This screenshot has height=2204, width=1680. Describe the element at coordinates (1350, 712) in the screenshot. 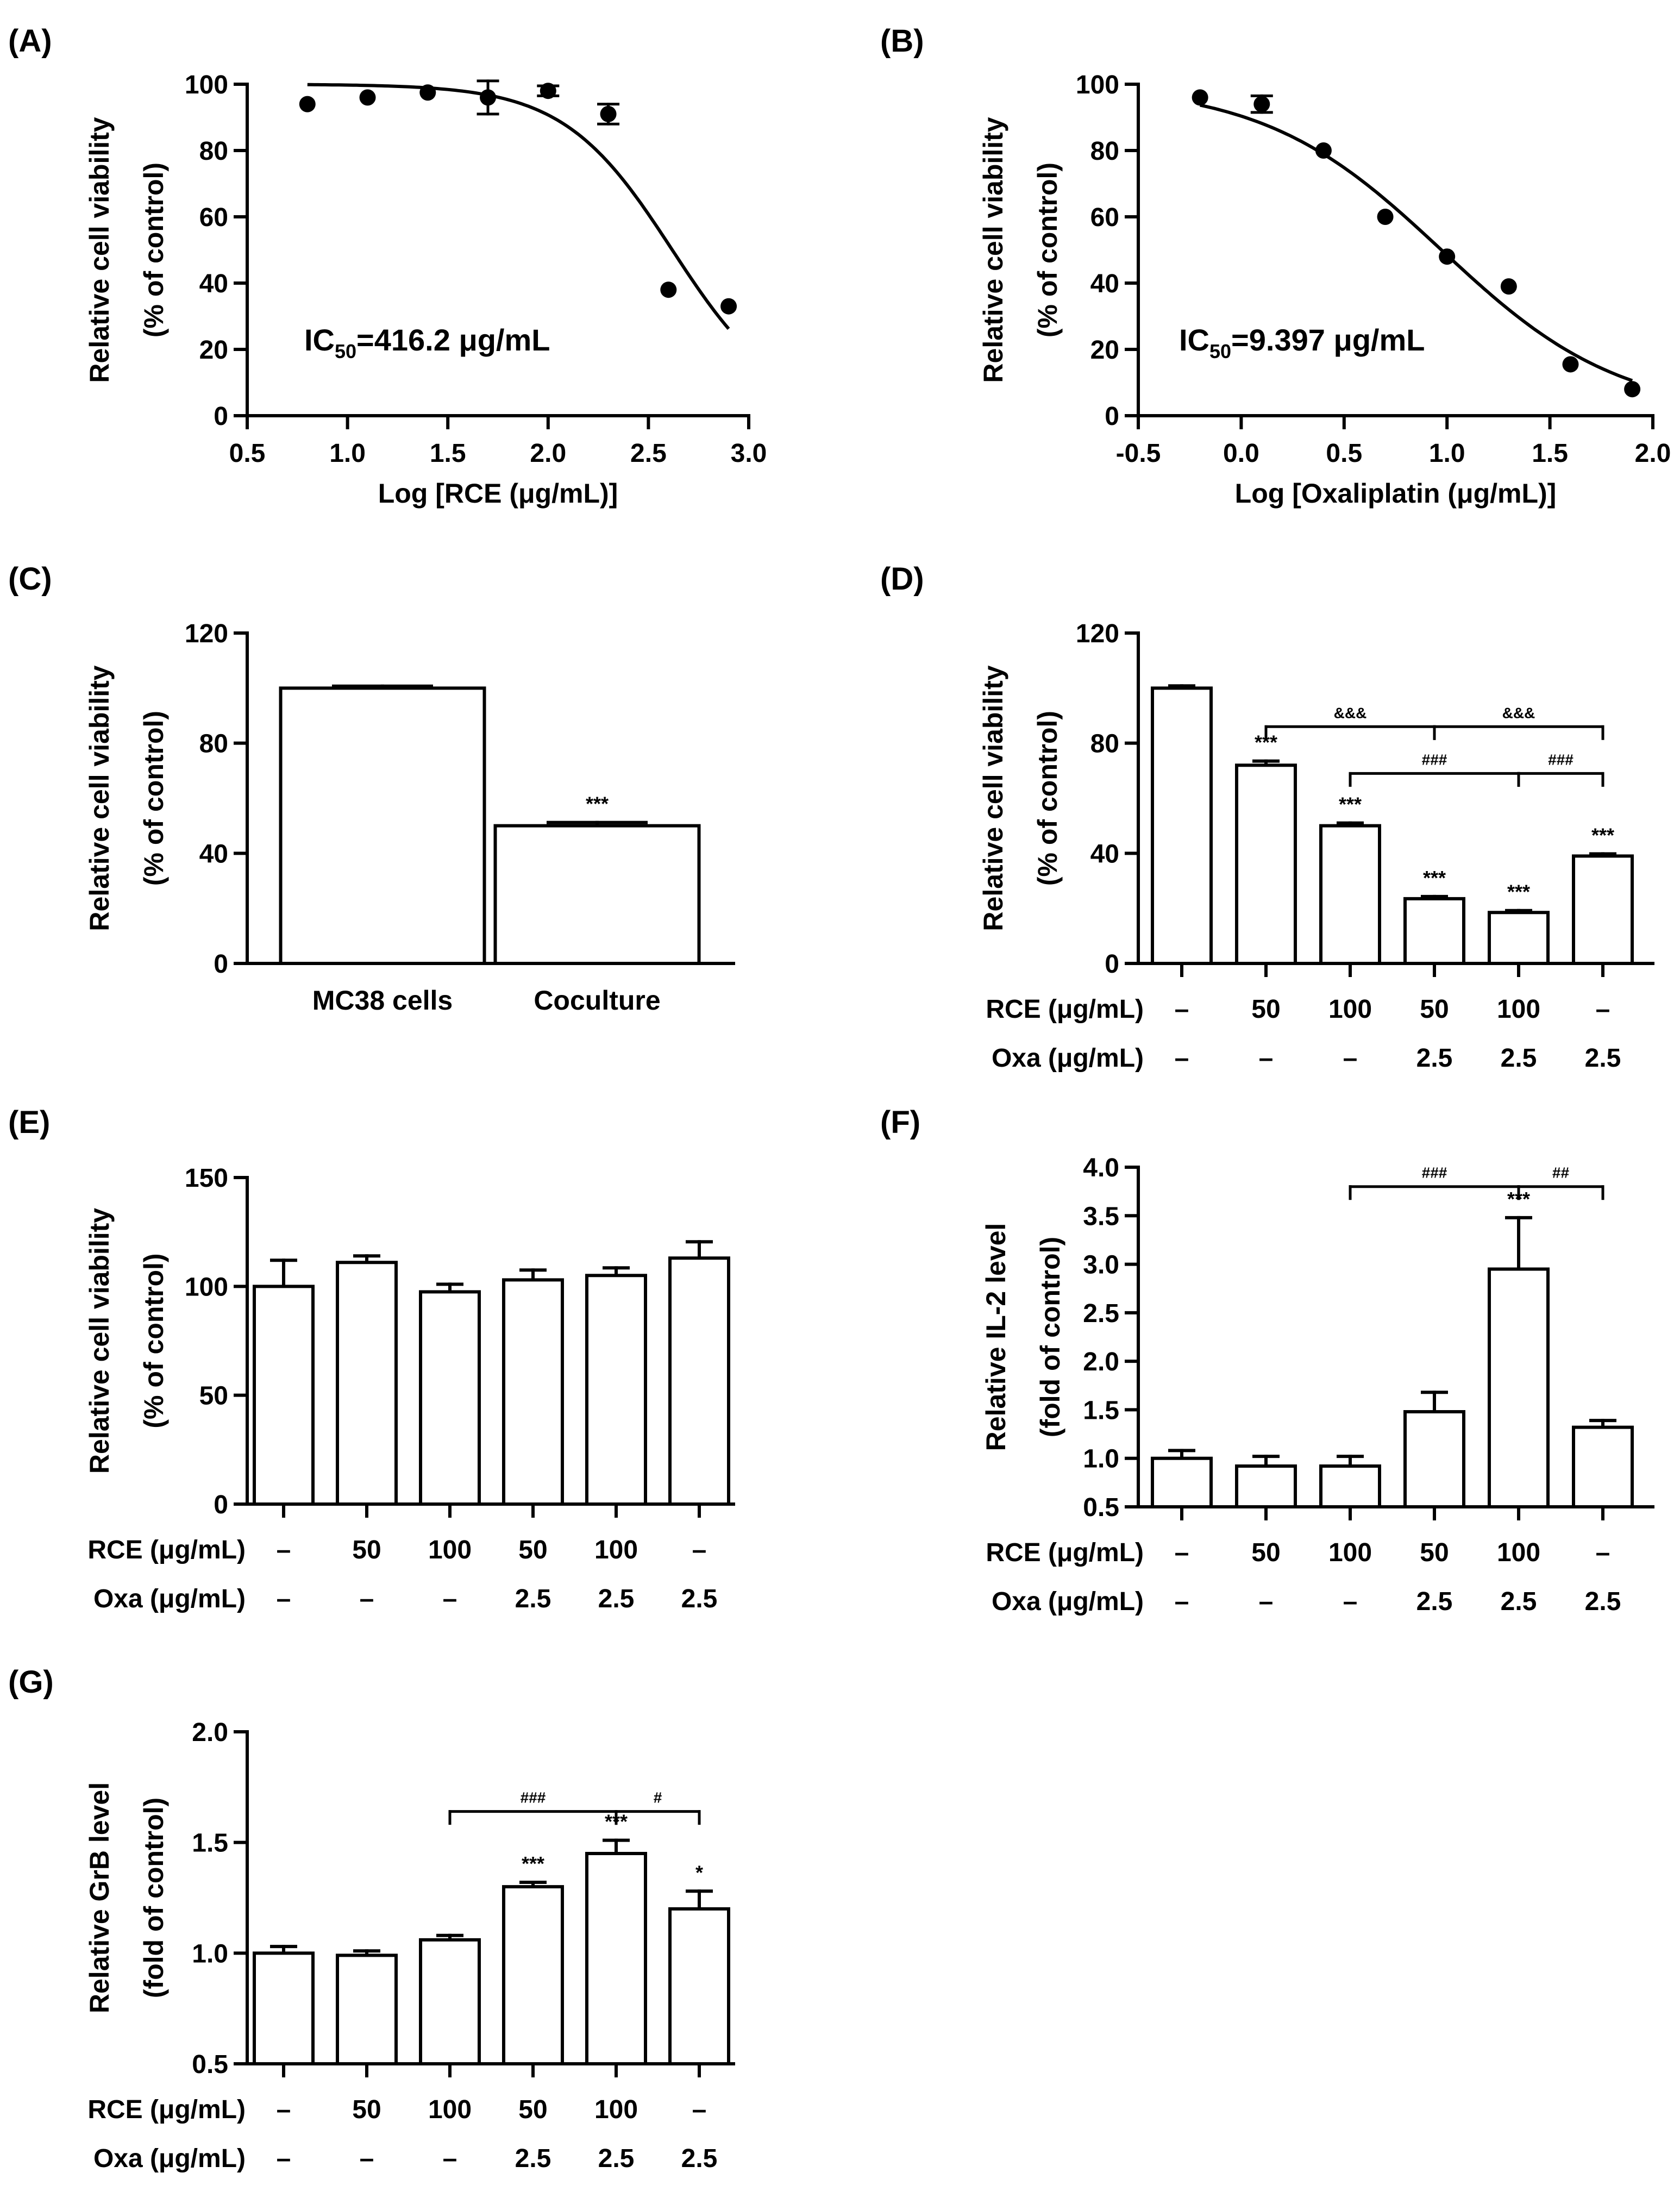

I see `bracket-label: &&&` at that location.